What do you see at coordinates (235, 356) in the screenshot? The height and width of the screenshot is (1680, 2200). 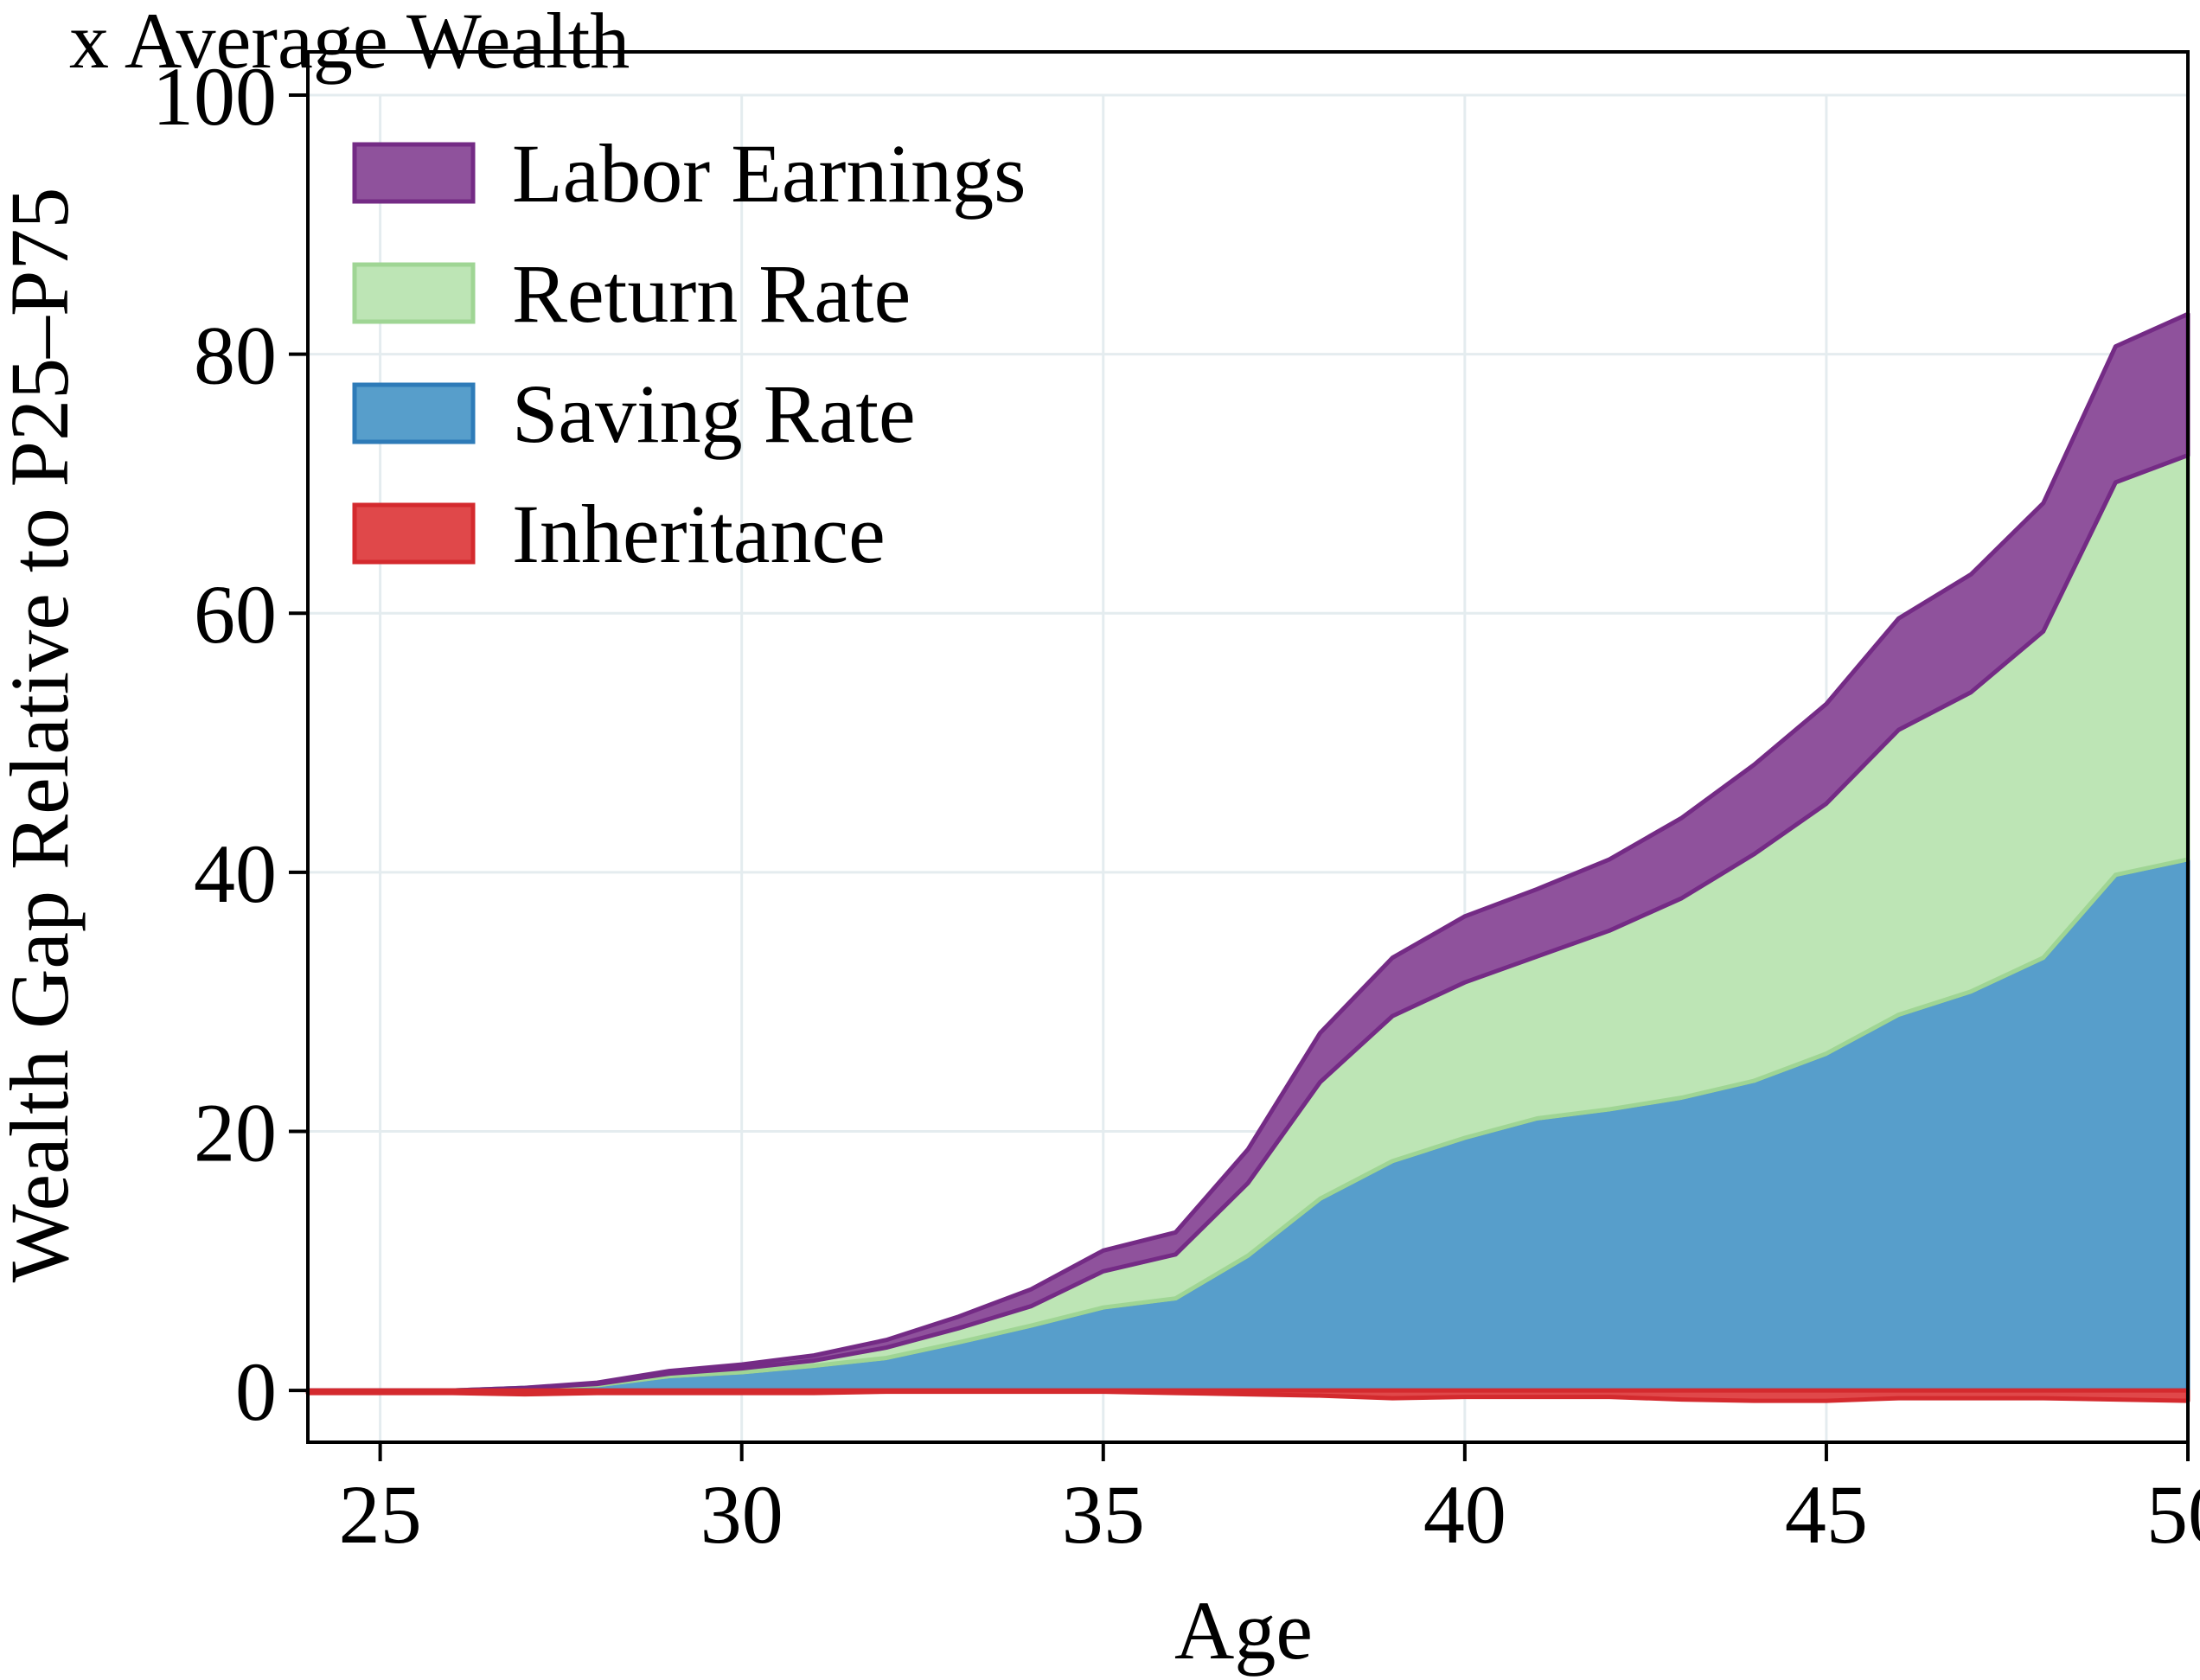 I see `y-tick-label: 80` at bounding box center [235, 356].